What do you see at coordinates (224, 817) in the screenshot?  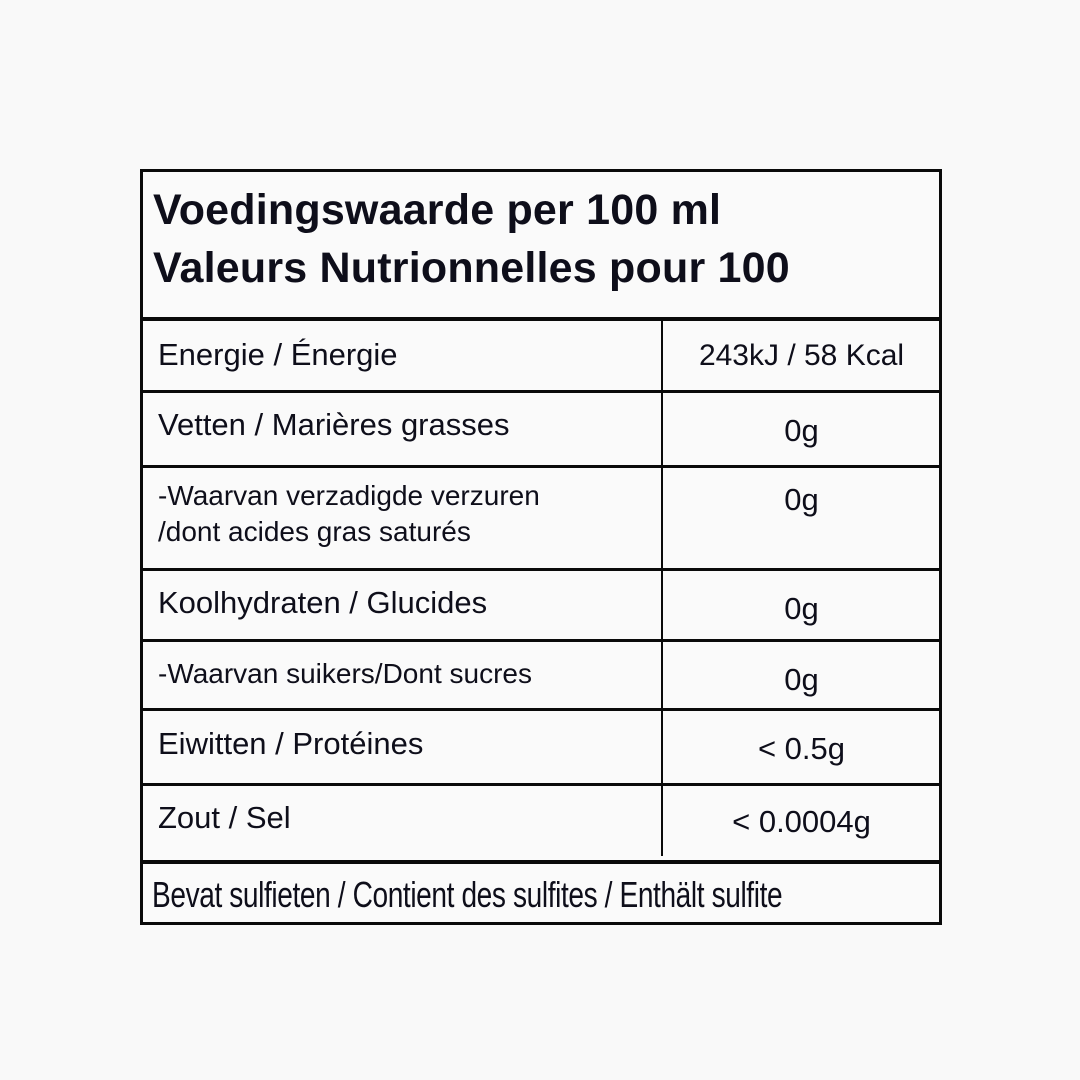 I see `row-label: Zout / Sel` at bounding box center [224, 817].